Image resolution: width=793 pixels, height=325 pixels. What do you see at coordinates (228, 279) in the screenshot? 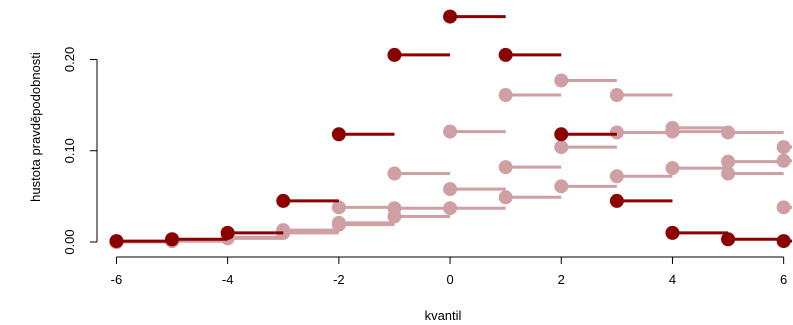
I see `x-tick-label: -4` at bounding box center [228, 279].